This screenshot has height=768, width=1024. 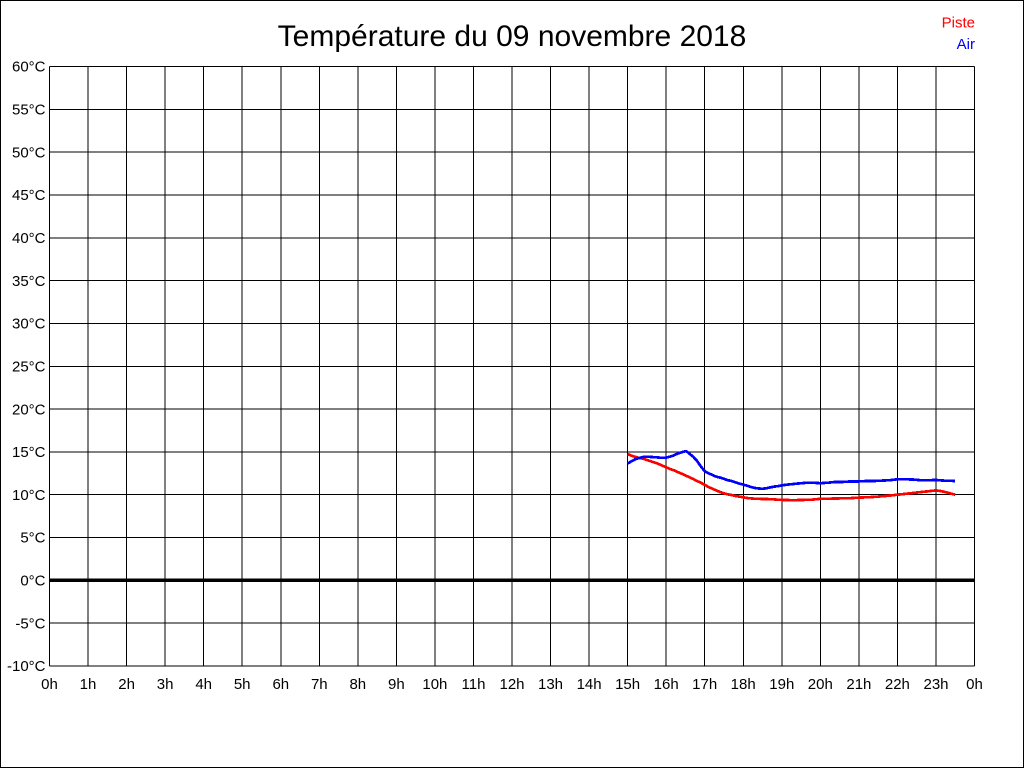 What do you see at coordinates (820, 684) in the screenshot?
I see `svg-text: 20h` at bounding box center [820, 684].